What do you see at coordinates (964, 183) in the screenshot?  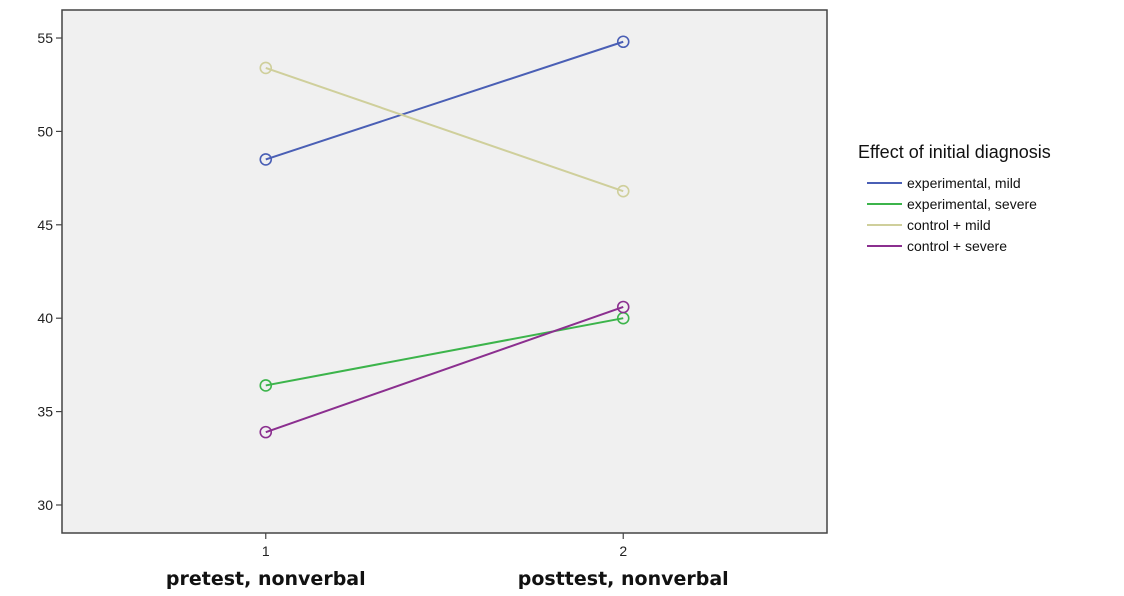 I see `legend-entry: experimental, mild` at bounding box center [964, 183].